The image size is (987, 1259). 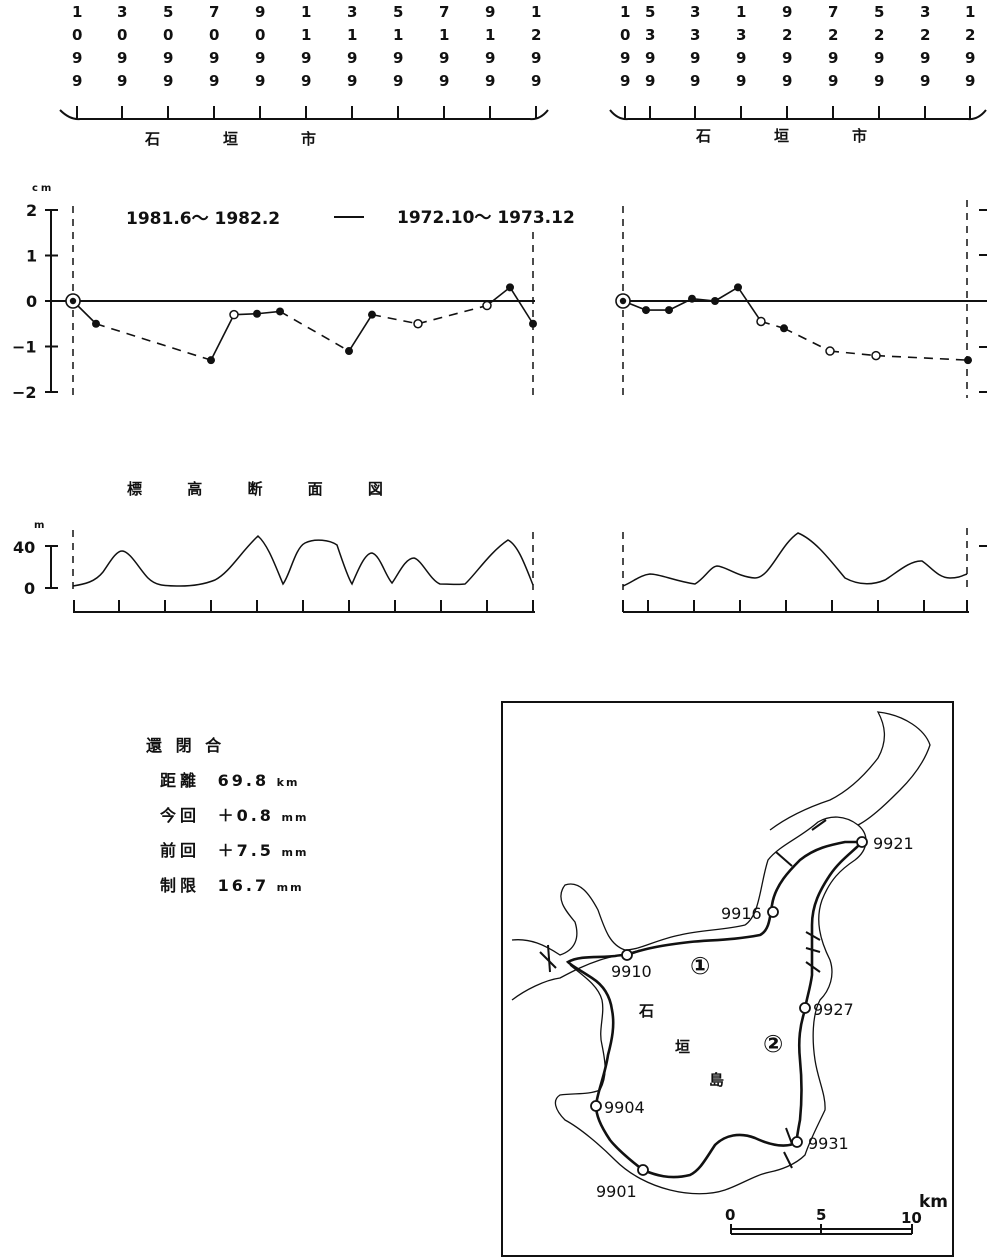 What do you see at coordinates (715, 1009) in the screenshot?
I see `leveling-route` at bounding box center [715, 1009].